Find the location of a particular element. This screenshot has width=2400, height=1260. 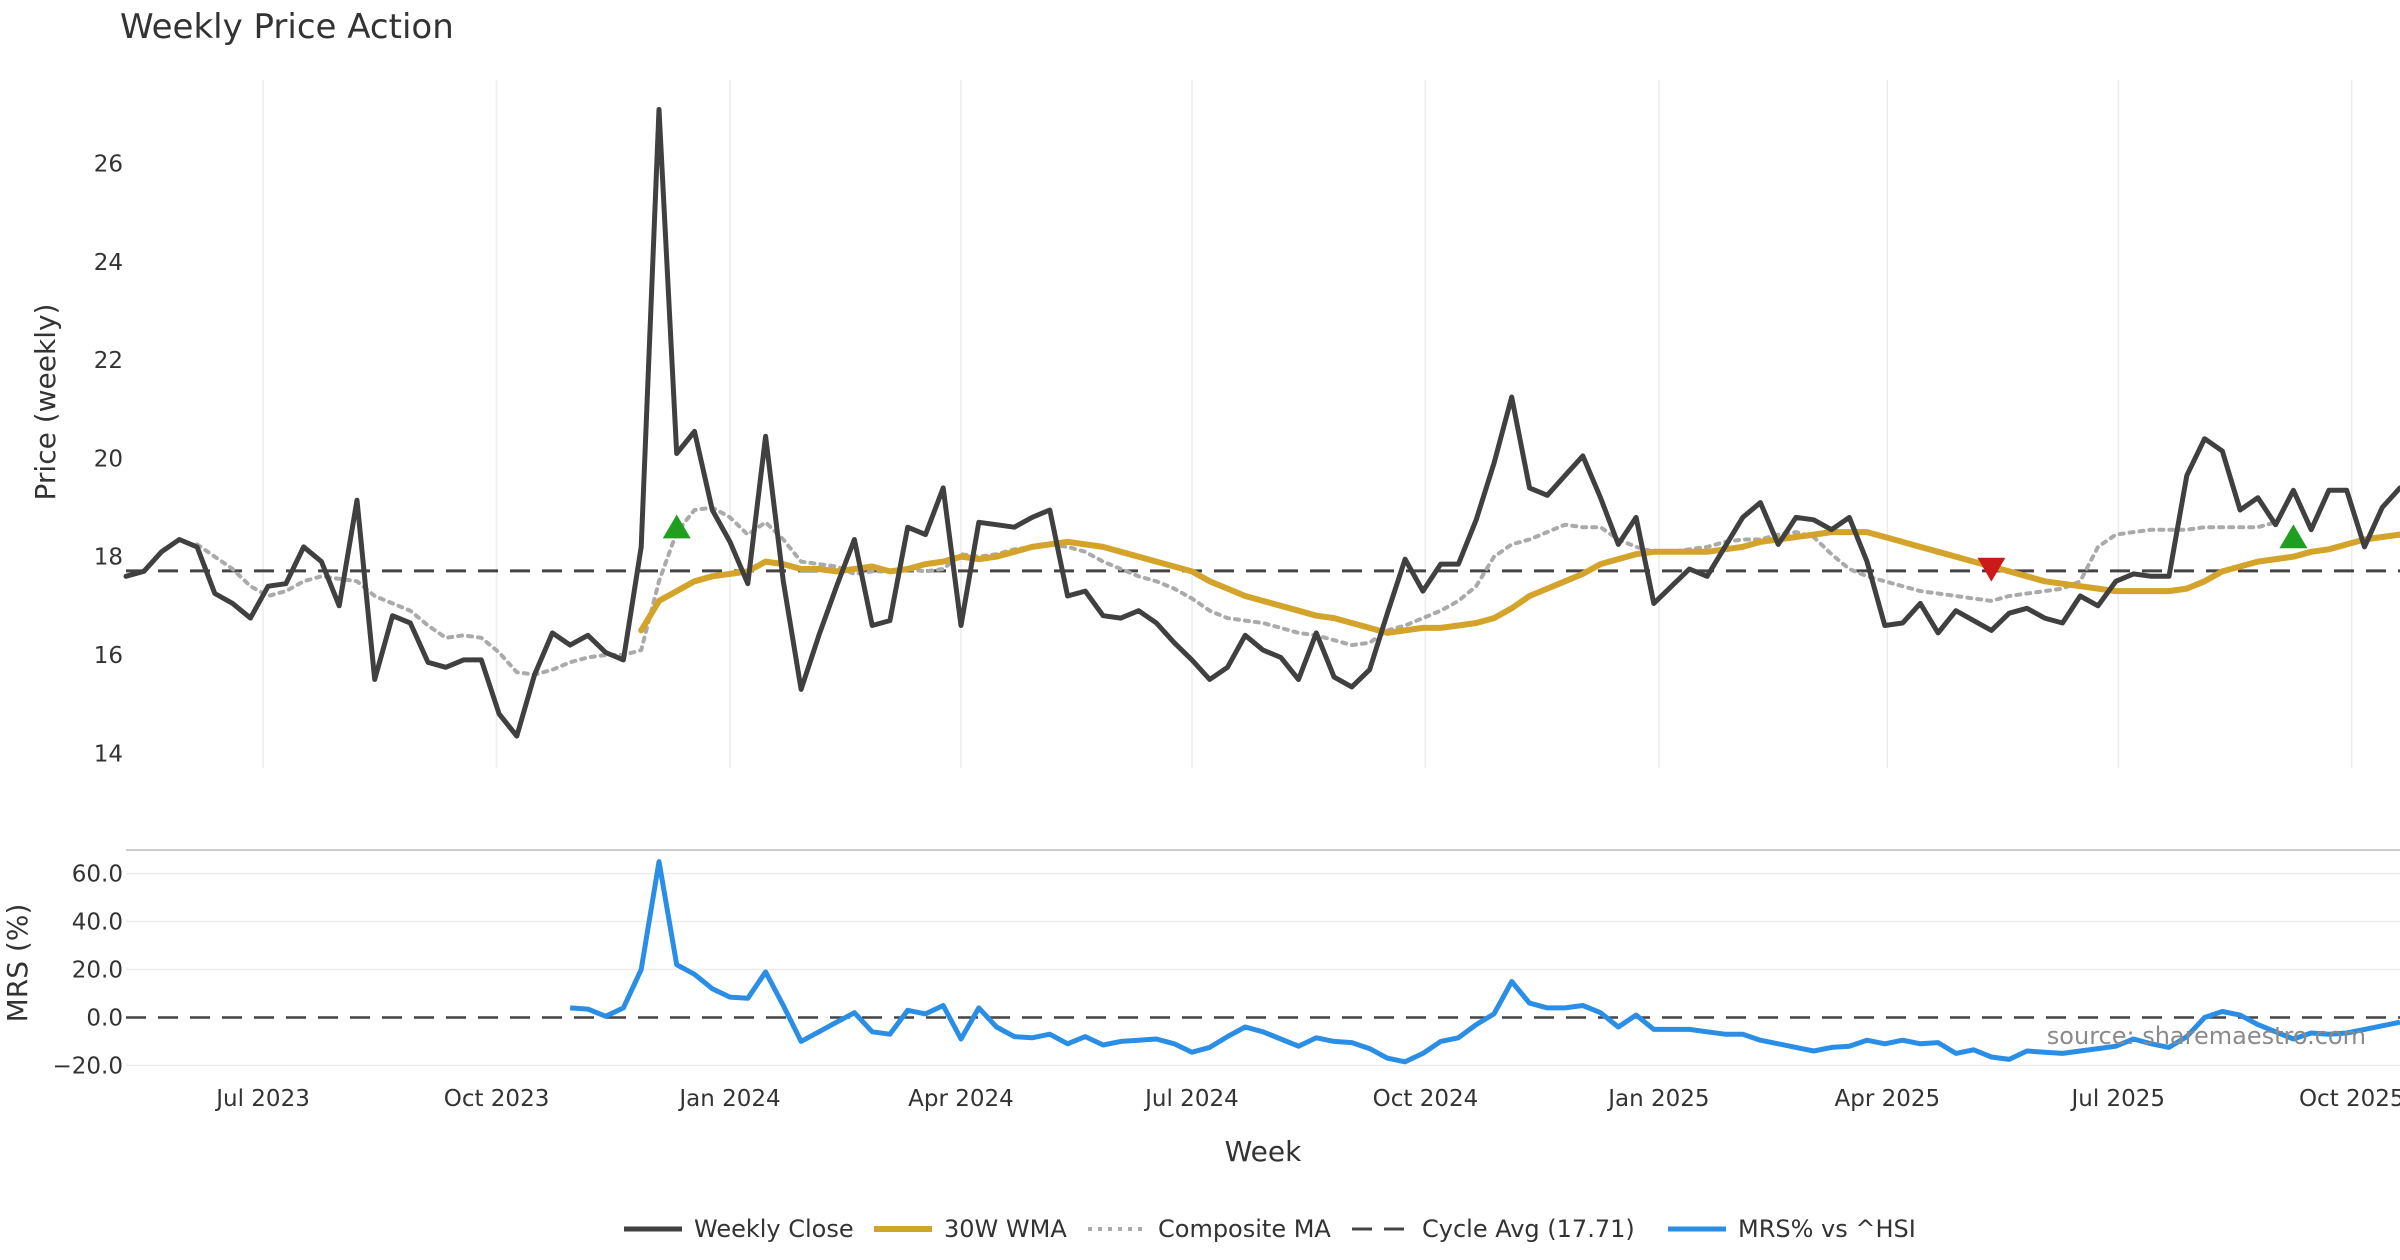

chart-title: Weekly Price Action is located at coordinates (287, 27).